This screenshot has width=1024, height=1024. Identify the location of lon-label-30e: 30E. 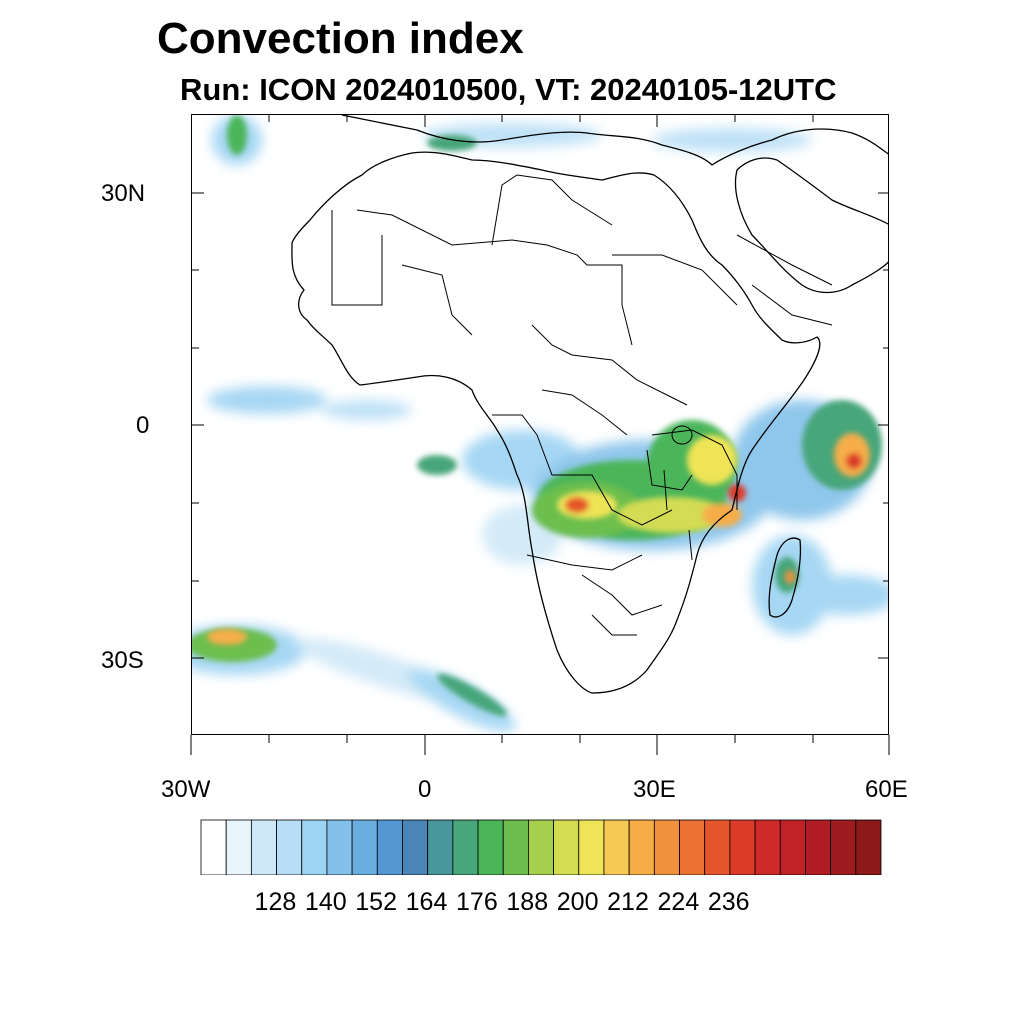
(654, 789).